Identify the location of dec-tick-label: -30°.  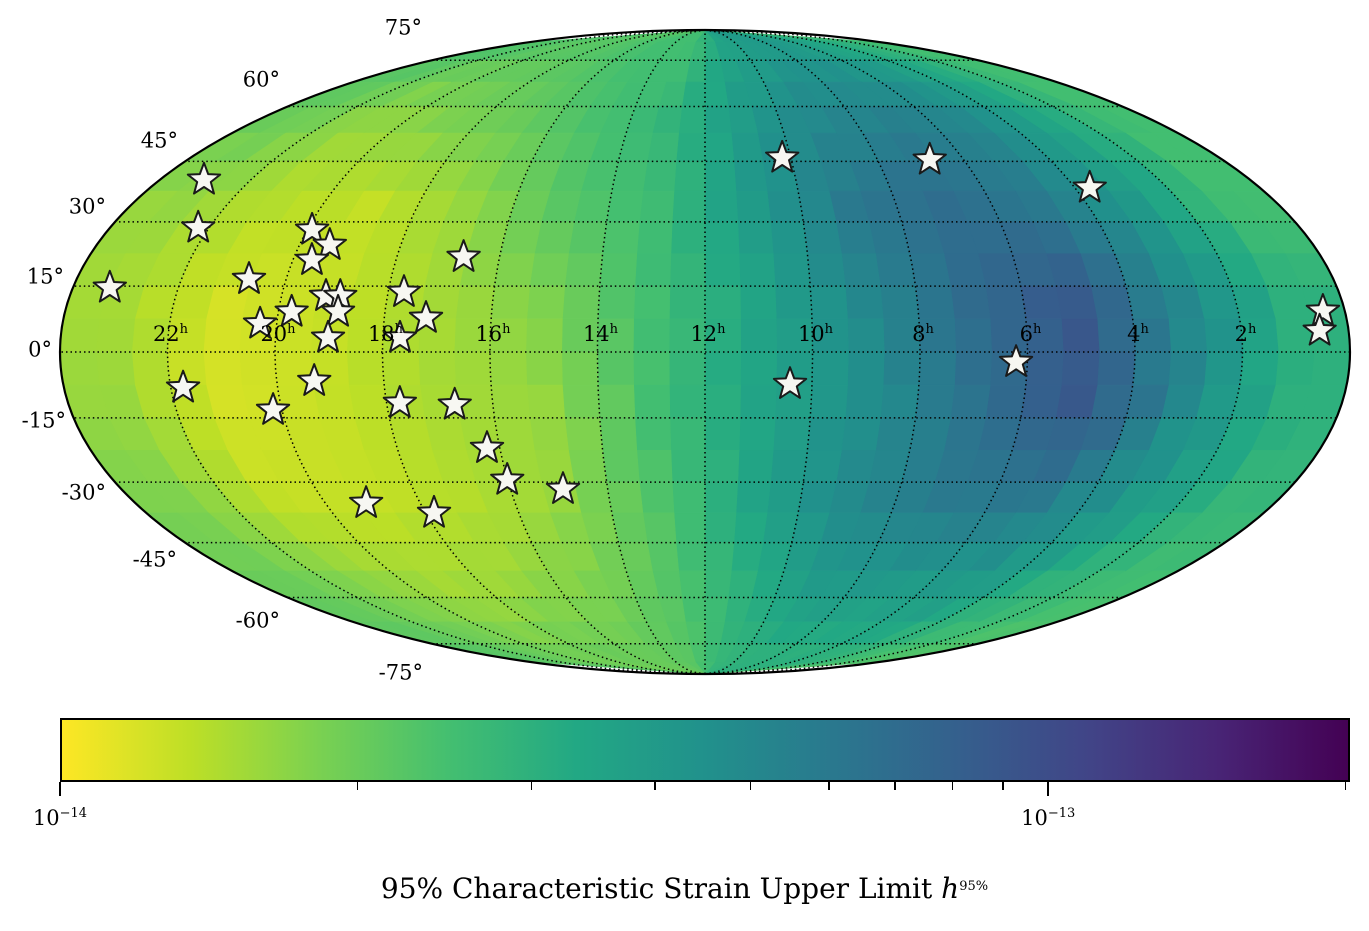
(83, 492).